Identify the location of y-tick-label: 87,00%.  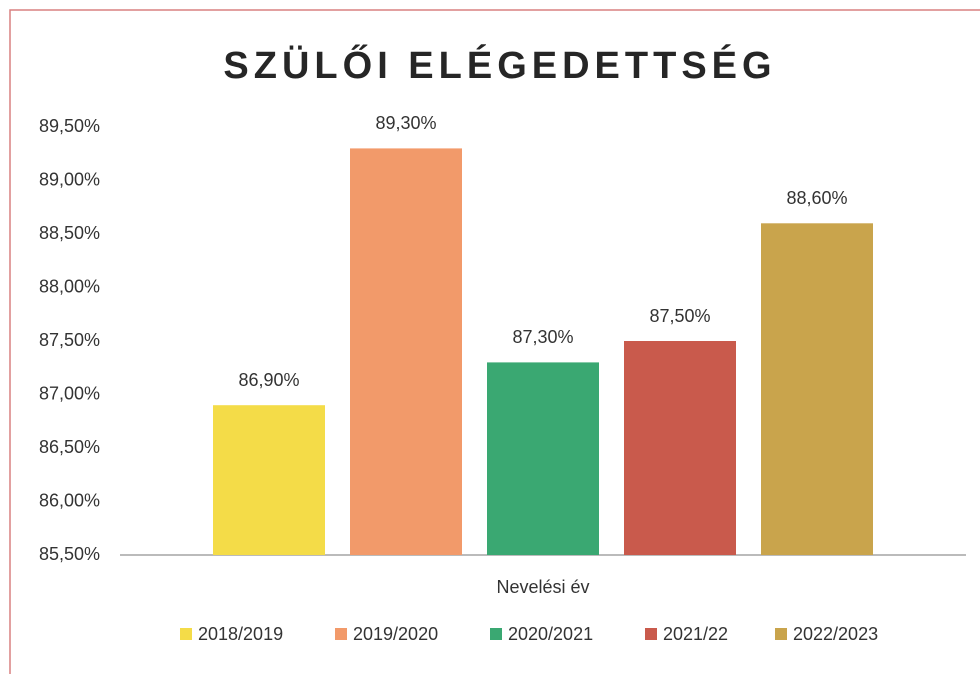
(69, 393).